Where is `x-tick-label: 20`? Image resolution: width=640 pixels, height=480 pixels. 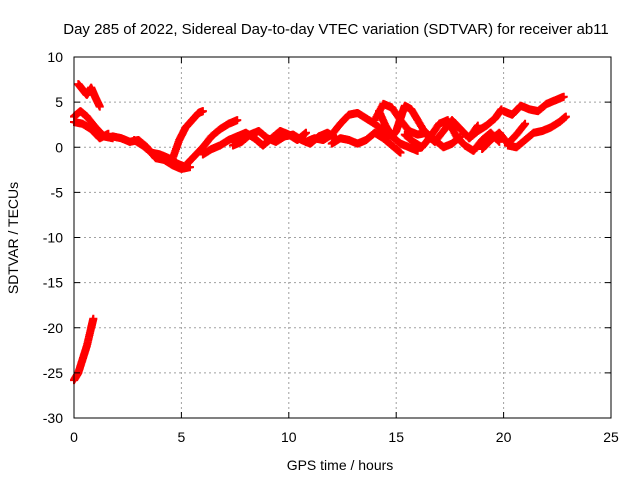 x-tick-label: 20 is located at coordinates (504, 437).